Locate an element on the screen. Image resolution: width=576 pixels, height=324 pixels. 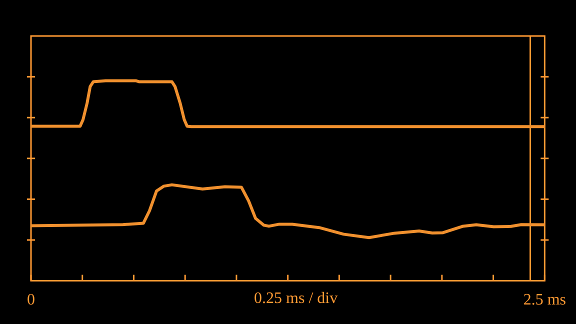
x-tick-label: 0 is located at coordinates (31, 300).